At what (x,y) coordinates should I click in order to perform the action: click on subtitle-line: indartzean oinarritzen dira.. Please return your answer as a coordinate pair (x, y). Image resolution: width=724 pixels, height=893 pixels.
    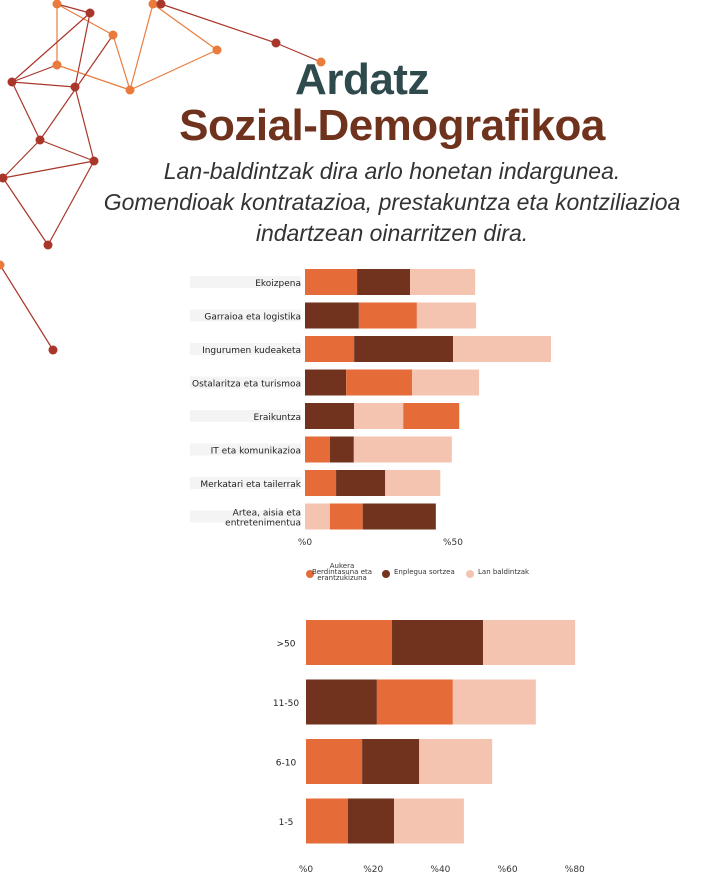
    Looking at the image, I should click on (392, 233).